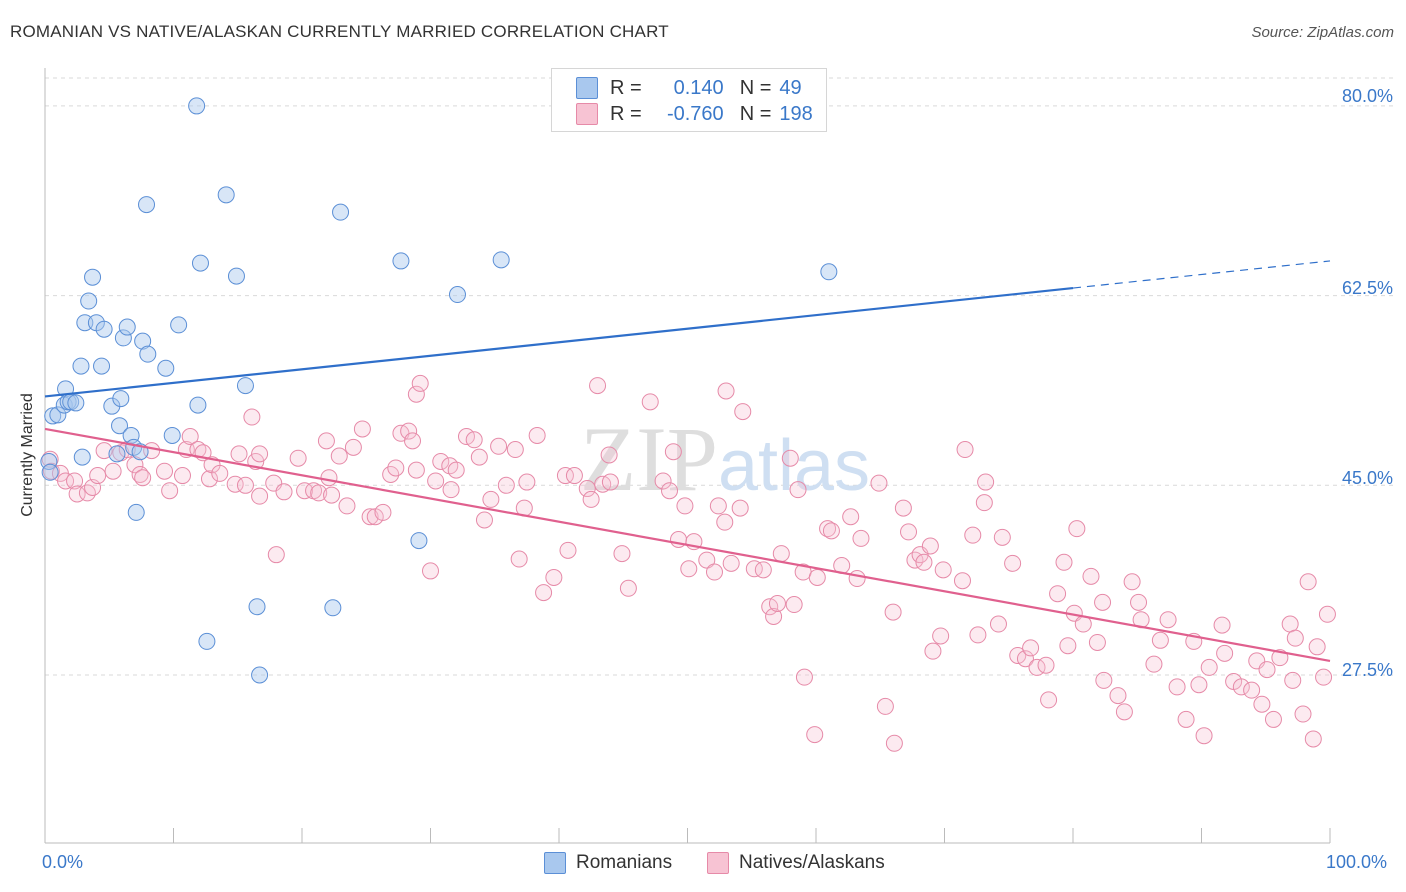 The image size is (1406, 892). Describe the element at coordinates (63, 862) in the screenshot. I see `x-tick-label: 0.0%` at that location.